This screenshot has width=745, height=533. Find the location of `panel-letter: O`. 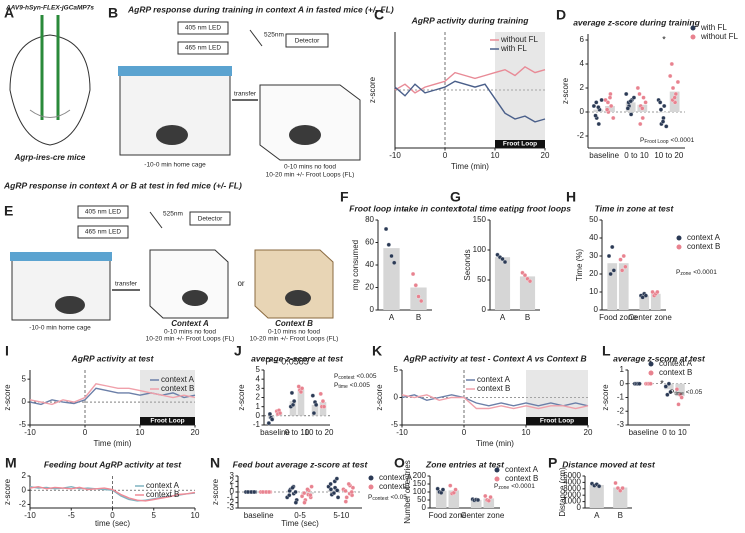

panel-letter: O is located at coordinates (399, 463).